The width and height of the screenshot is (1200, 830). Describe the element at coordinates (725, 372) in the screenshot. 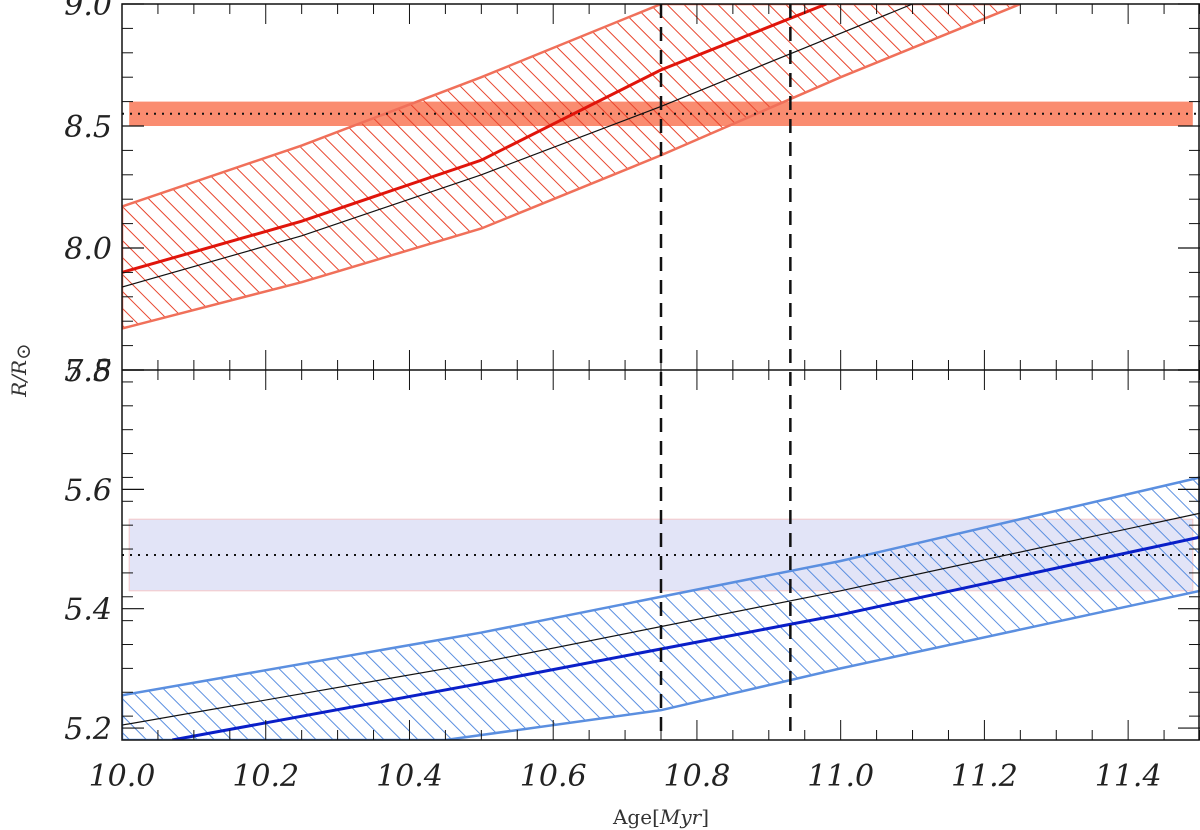

I see `age-reference-lines` at that location.